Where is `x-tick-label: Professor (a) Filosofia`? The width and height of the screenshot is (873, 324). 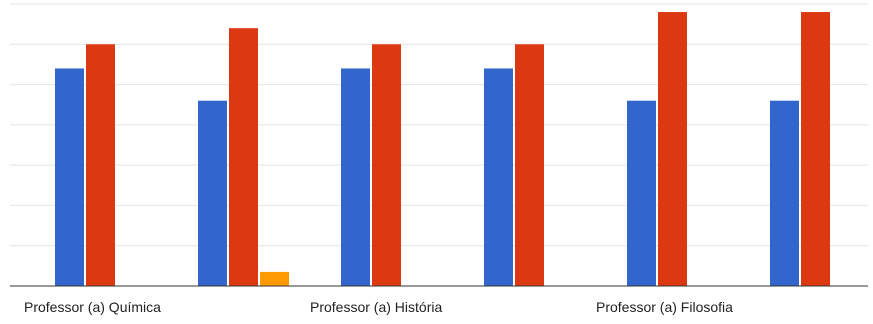
x-tick-label: Professor (a) Filosofia is located at coordinates (664, 307).